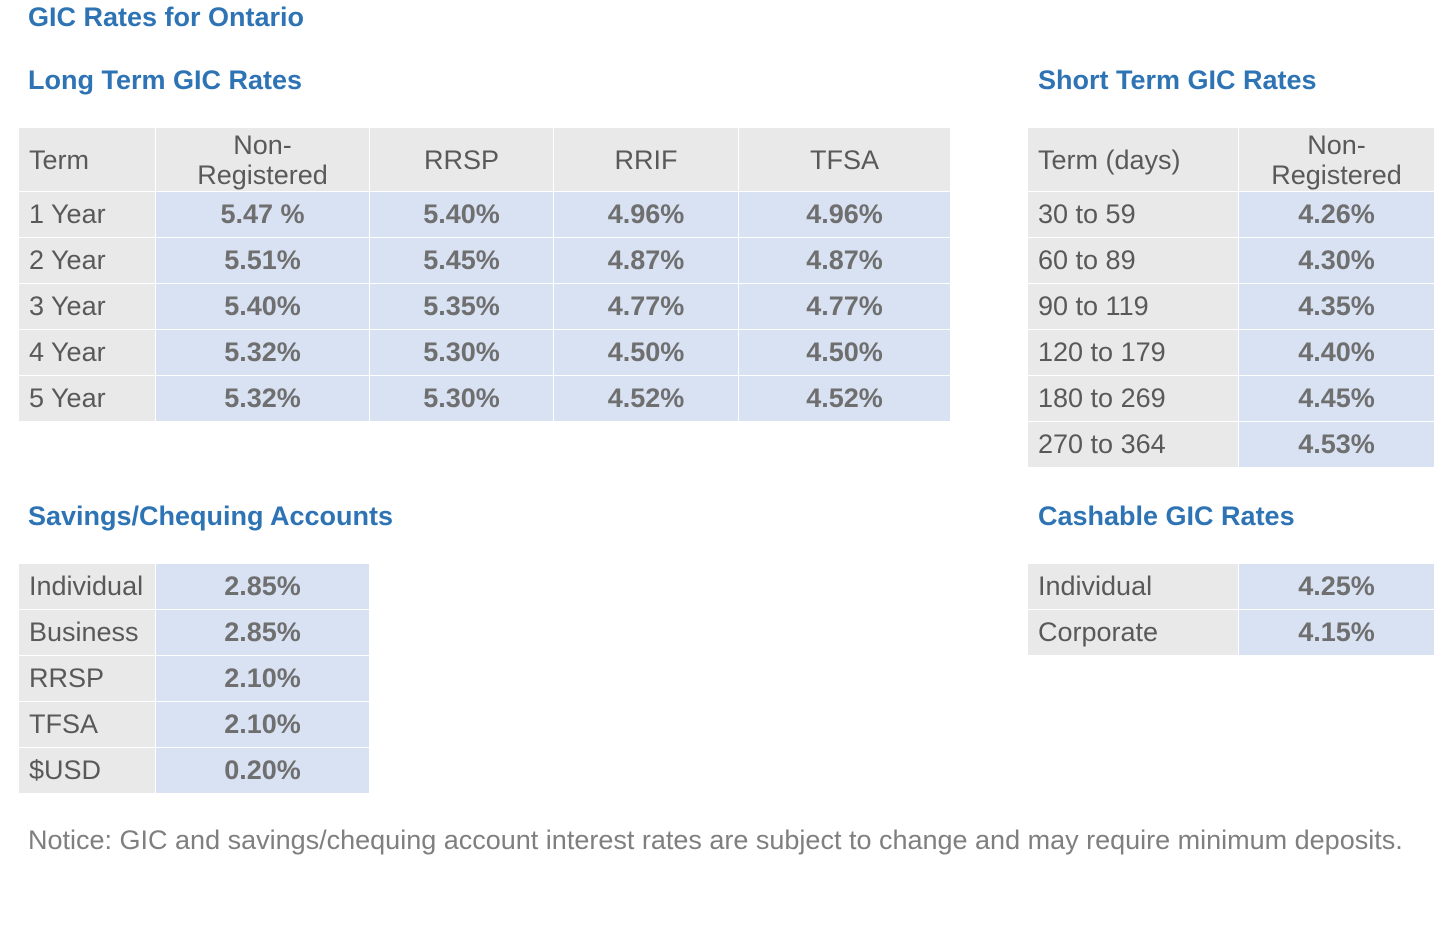 The image size is (1454, 934). What do you see at coordinates (87, 260) in the screenshot?
I see `term-cell: 2 Year` at bounding box center [87, 260].